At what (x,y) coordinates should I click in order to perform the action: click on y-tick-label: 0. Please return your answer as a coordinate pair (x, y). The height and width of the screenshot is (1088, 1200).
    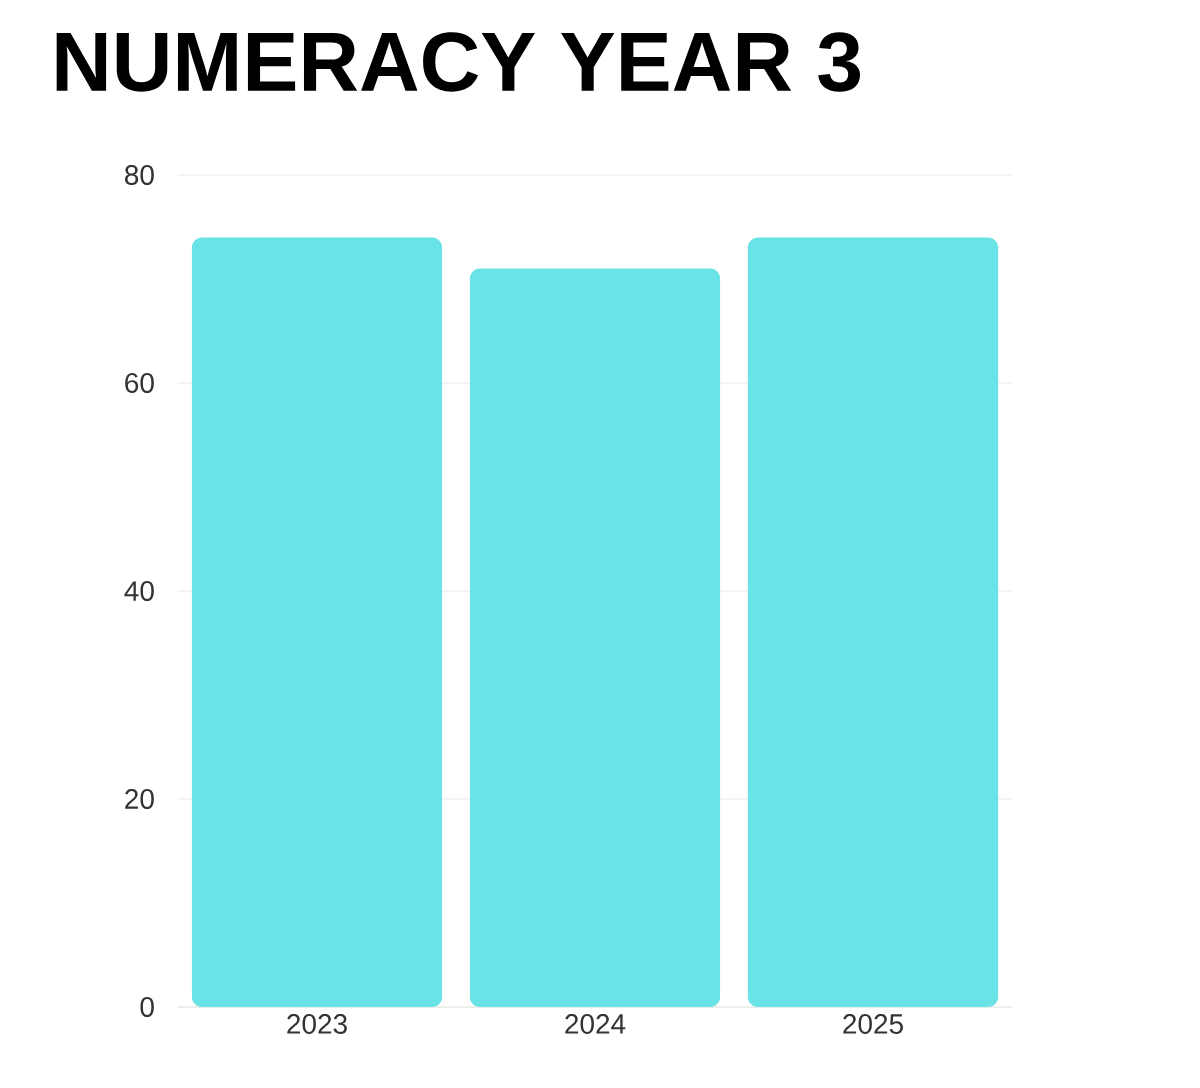
    Looking at the image, I should click on (147, 1007).